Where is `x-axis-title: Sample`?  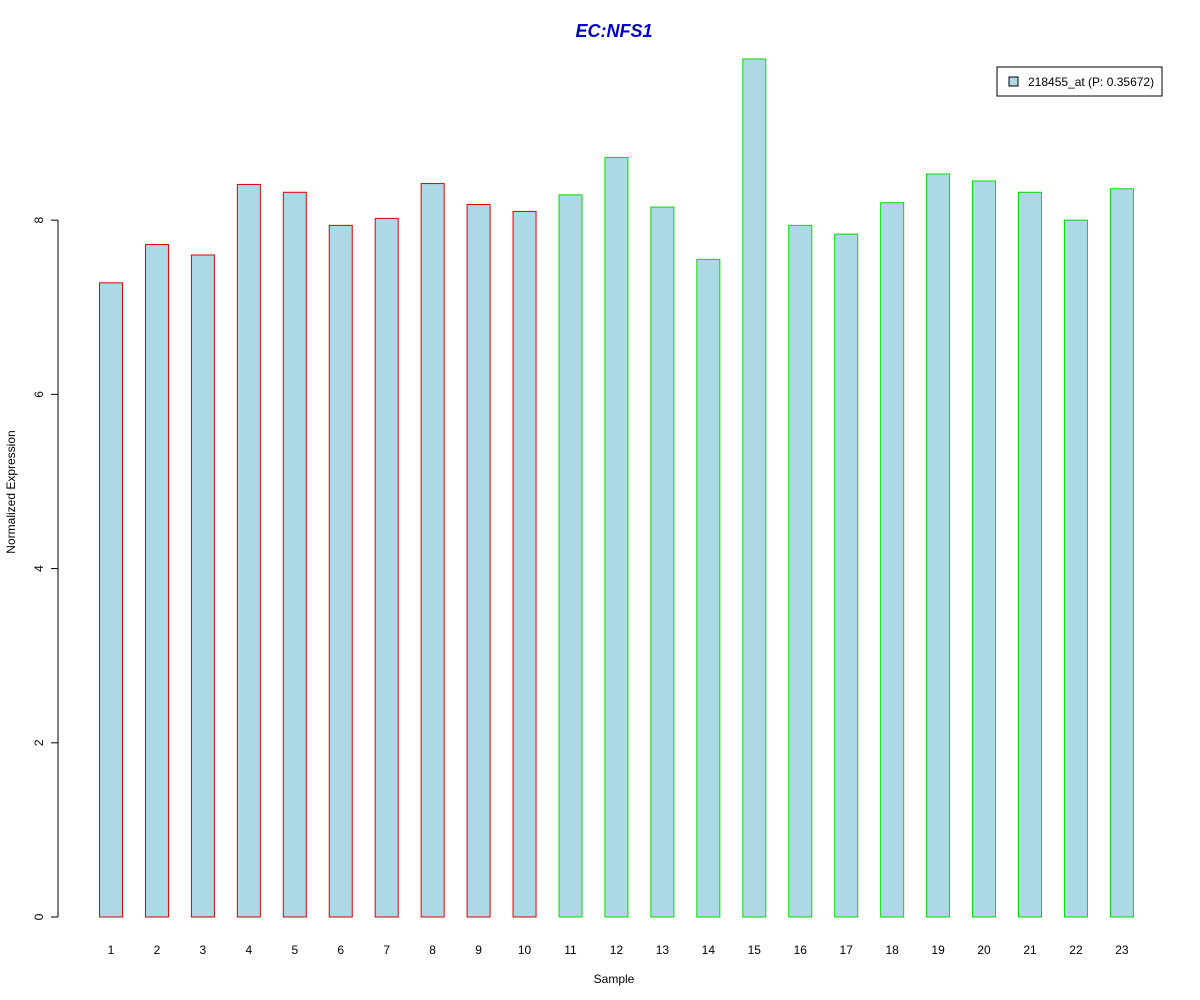 x-axis-title: Sample is located at coordinates (614, 979).